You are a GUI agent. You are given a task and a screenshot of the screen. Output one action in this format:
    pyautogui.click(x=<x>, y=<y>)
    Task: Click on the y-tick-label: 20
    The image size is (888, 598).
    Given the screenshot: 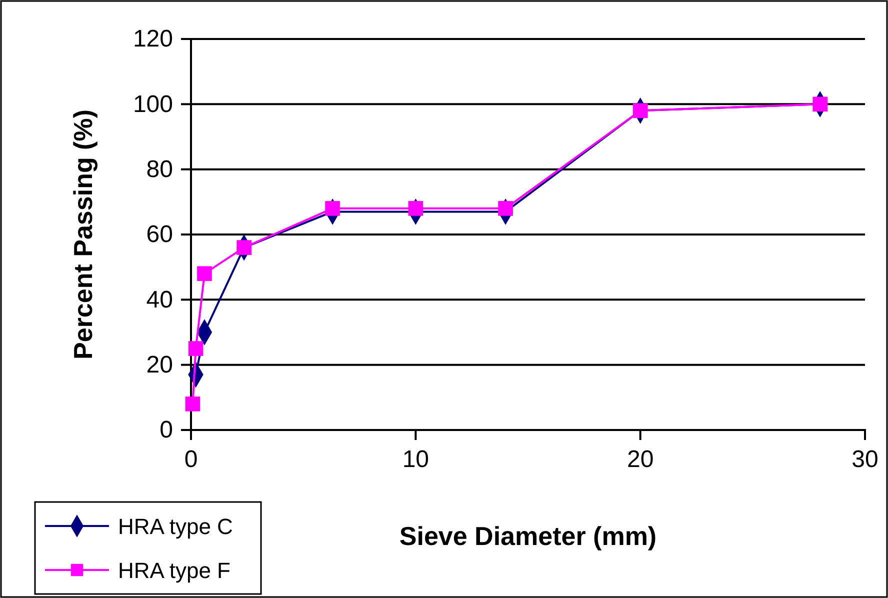 What is the action you would take?
    pyautogui.click(x=159, y=365)
    